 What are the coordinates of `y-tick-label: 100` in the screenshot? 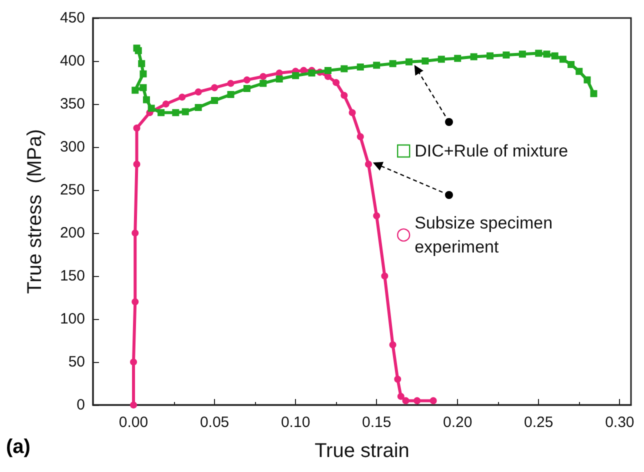 It's located at (72, 319).